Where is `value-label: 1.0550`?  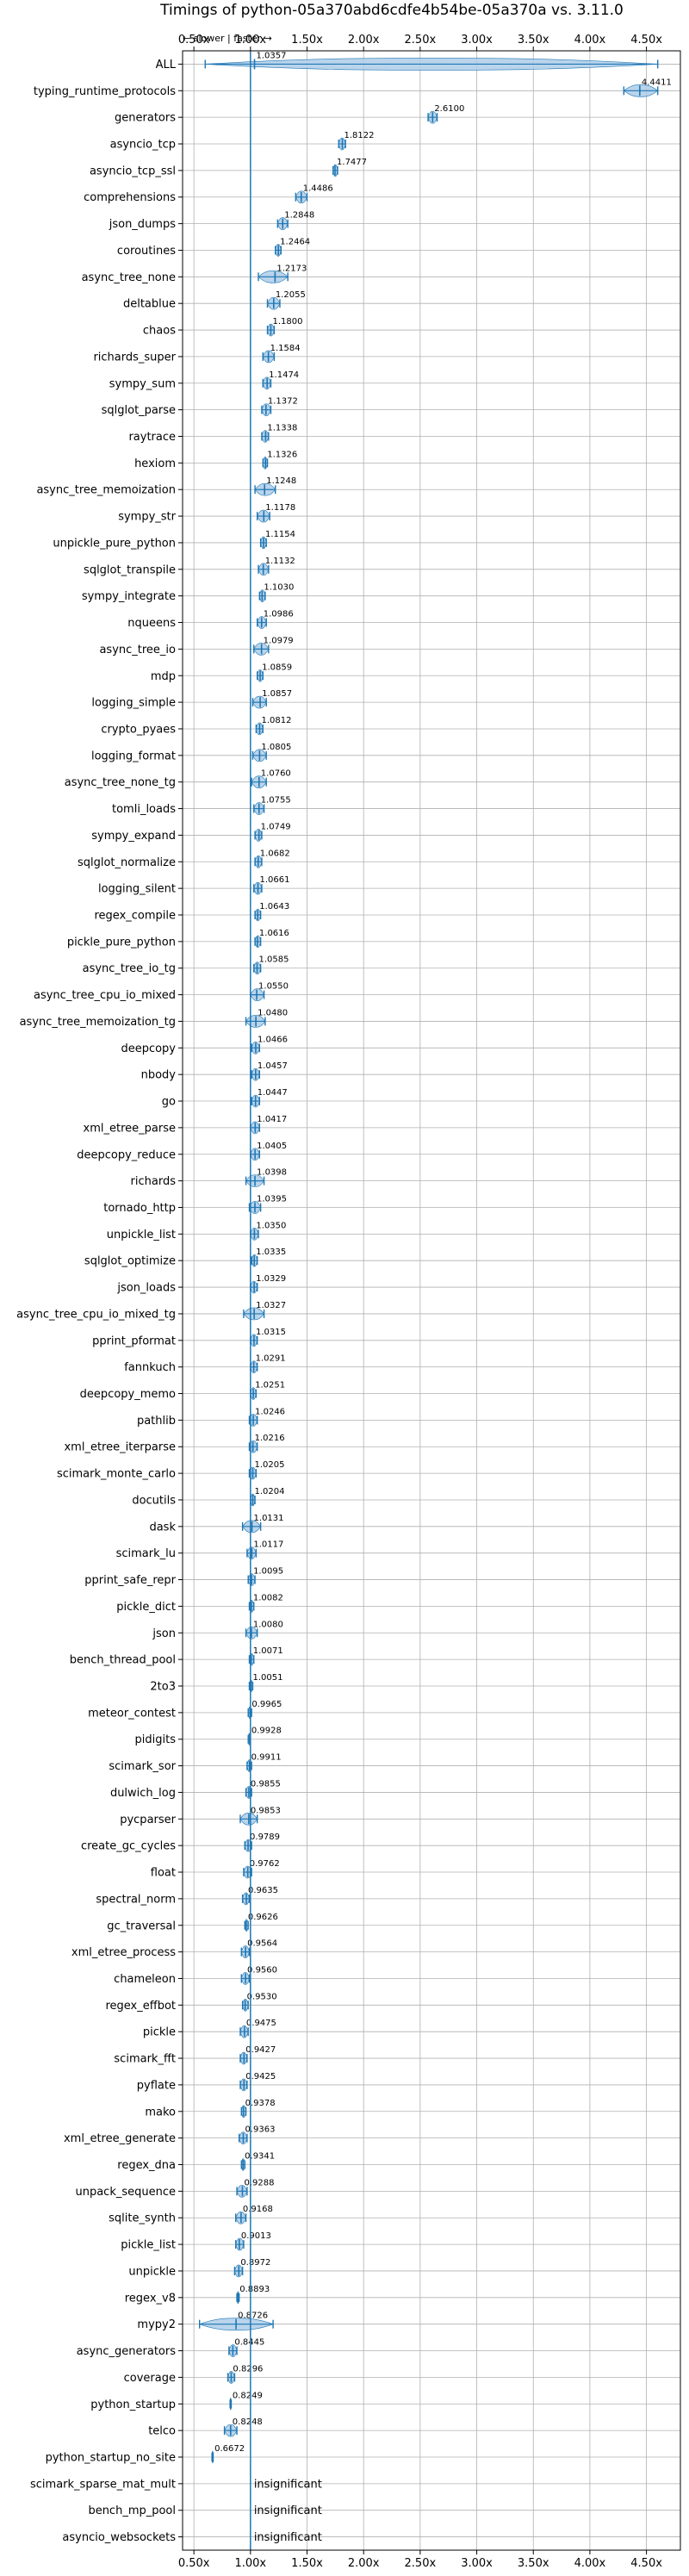 value-label: 1.0550 is located at coordinates (273, 987).